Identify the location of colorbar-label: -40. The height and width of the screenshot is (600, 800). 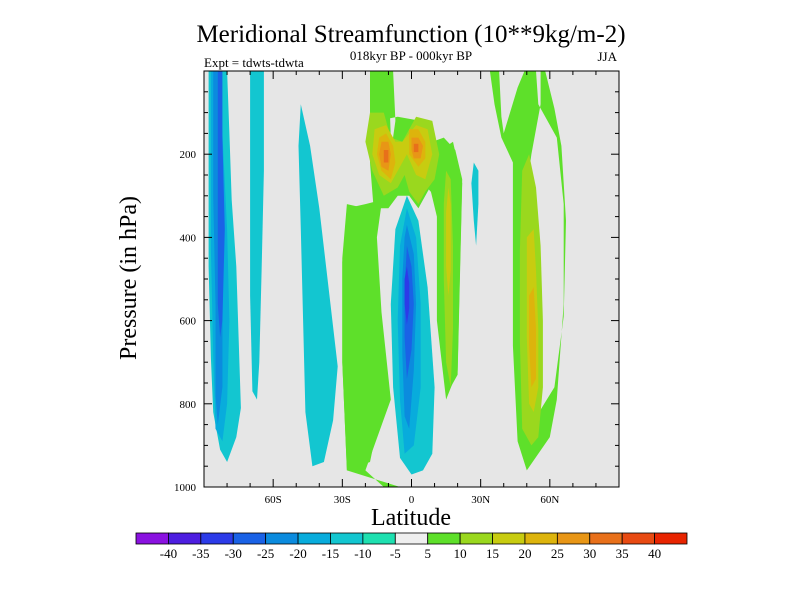
(168, 553).